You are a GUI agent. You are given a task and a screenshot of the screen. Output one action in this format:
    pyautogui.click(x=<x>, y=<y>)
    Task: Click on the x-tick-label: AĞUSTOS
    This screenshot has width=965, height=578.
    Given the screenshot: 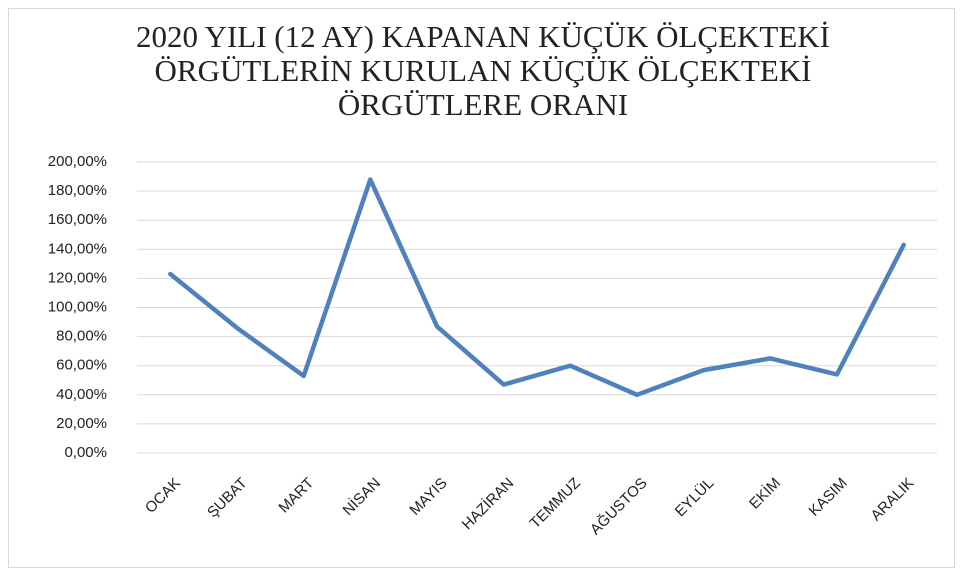 What is the action you would take?
    pyautogui.click(x=619, y=507)
    